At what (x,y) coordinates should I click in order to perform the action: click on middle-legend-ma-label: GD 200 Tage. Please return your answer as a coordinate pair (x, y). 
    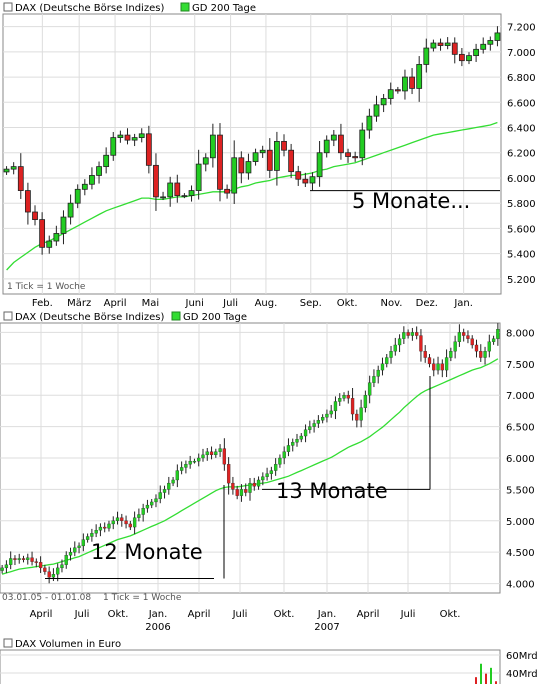
    Looking at the image, I should click on (215, 317).